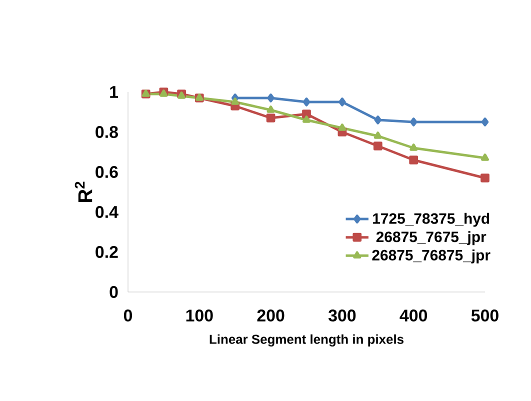 Image resolution: width=531 pixels, height=401 pixels. Describe the element at coordinates (414, 316) in the screenshot. I see `x-tick-label: 400` at that location.